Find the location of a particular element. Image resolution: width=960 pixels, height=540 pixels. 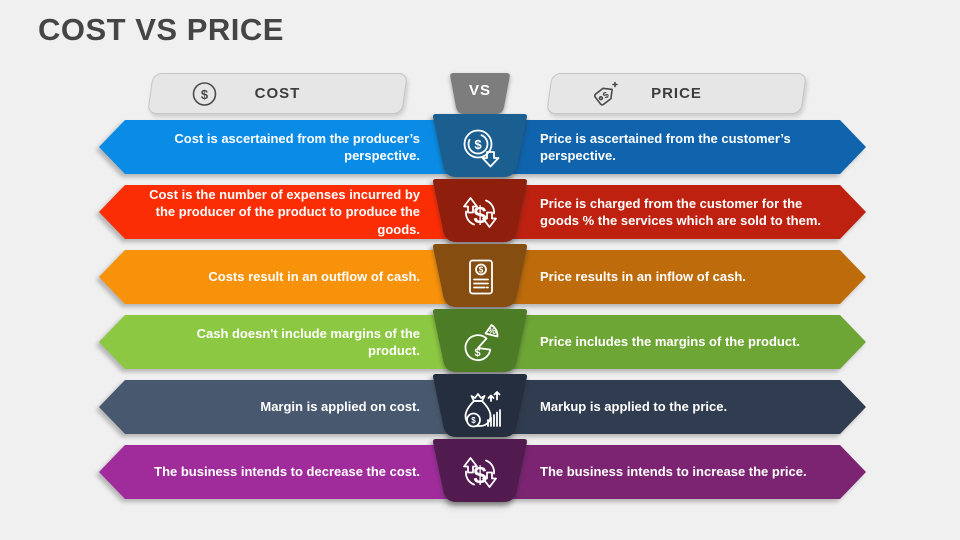

vs-badge: VS is located at coordinates (480, 93).